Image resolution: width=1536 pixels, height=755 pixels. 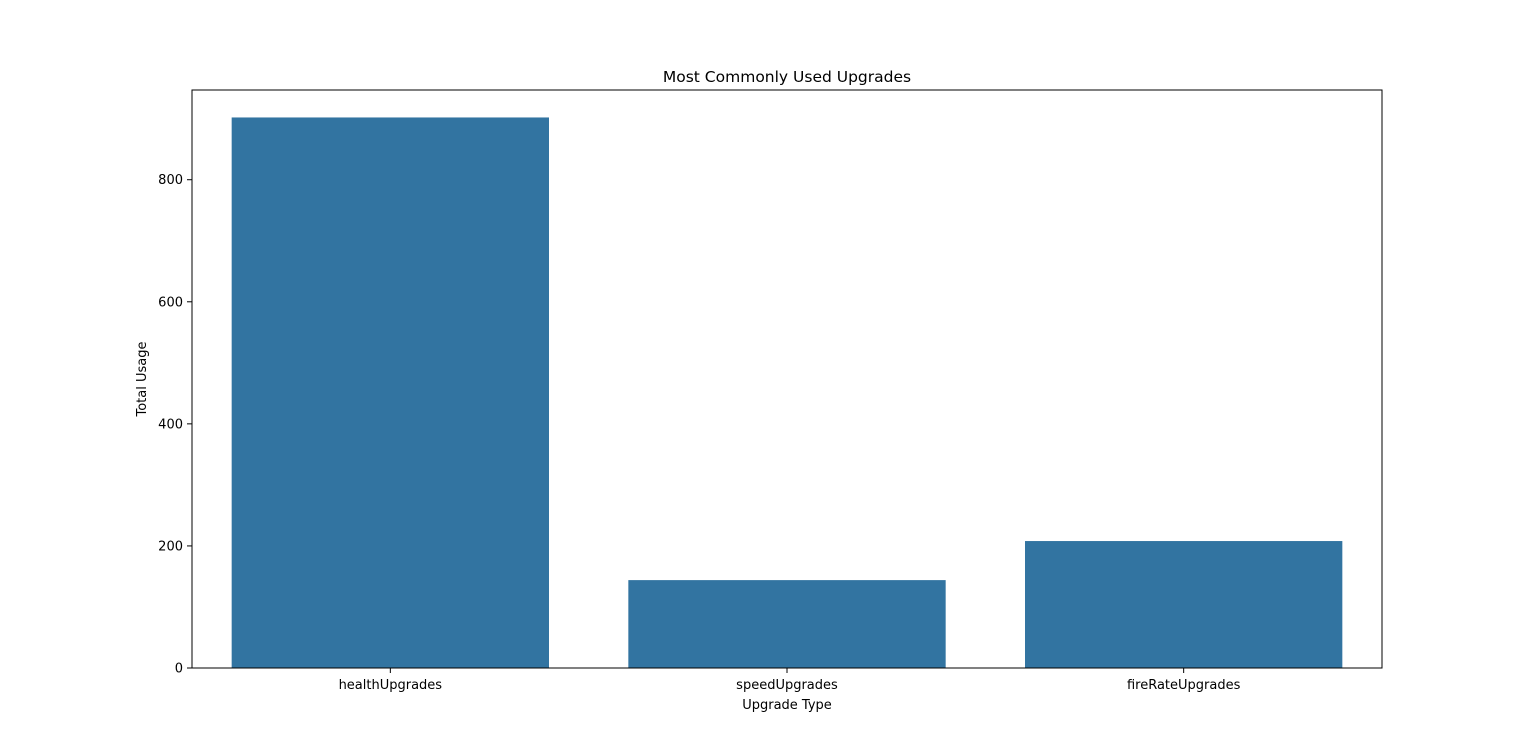 I want to click on y-axis-label: Total Usage, so click(x=142, y=380).